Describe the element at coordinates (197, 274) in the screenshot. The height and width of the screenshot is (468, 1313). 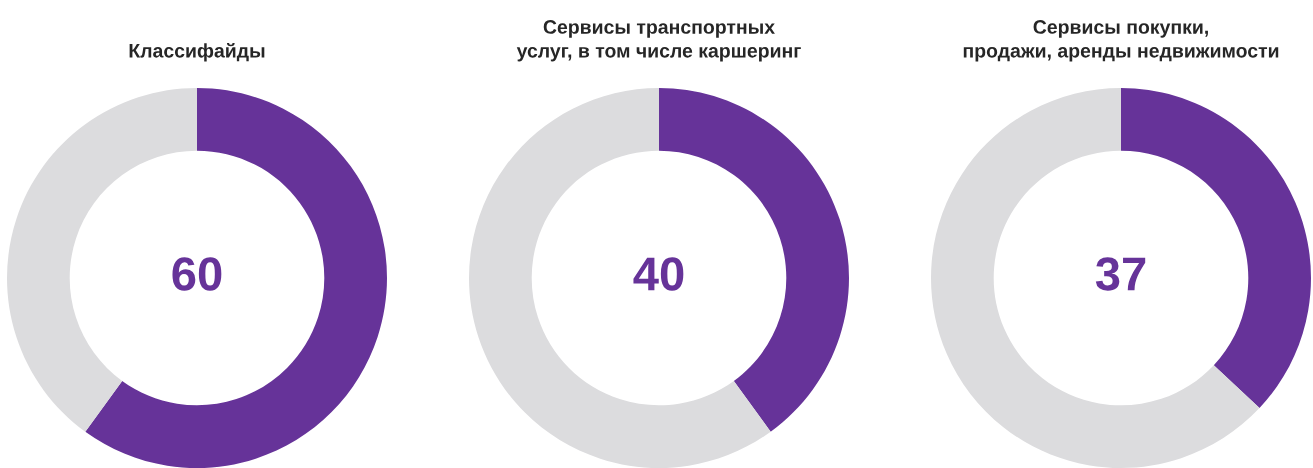
I see `data-label: 60` at that location.